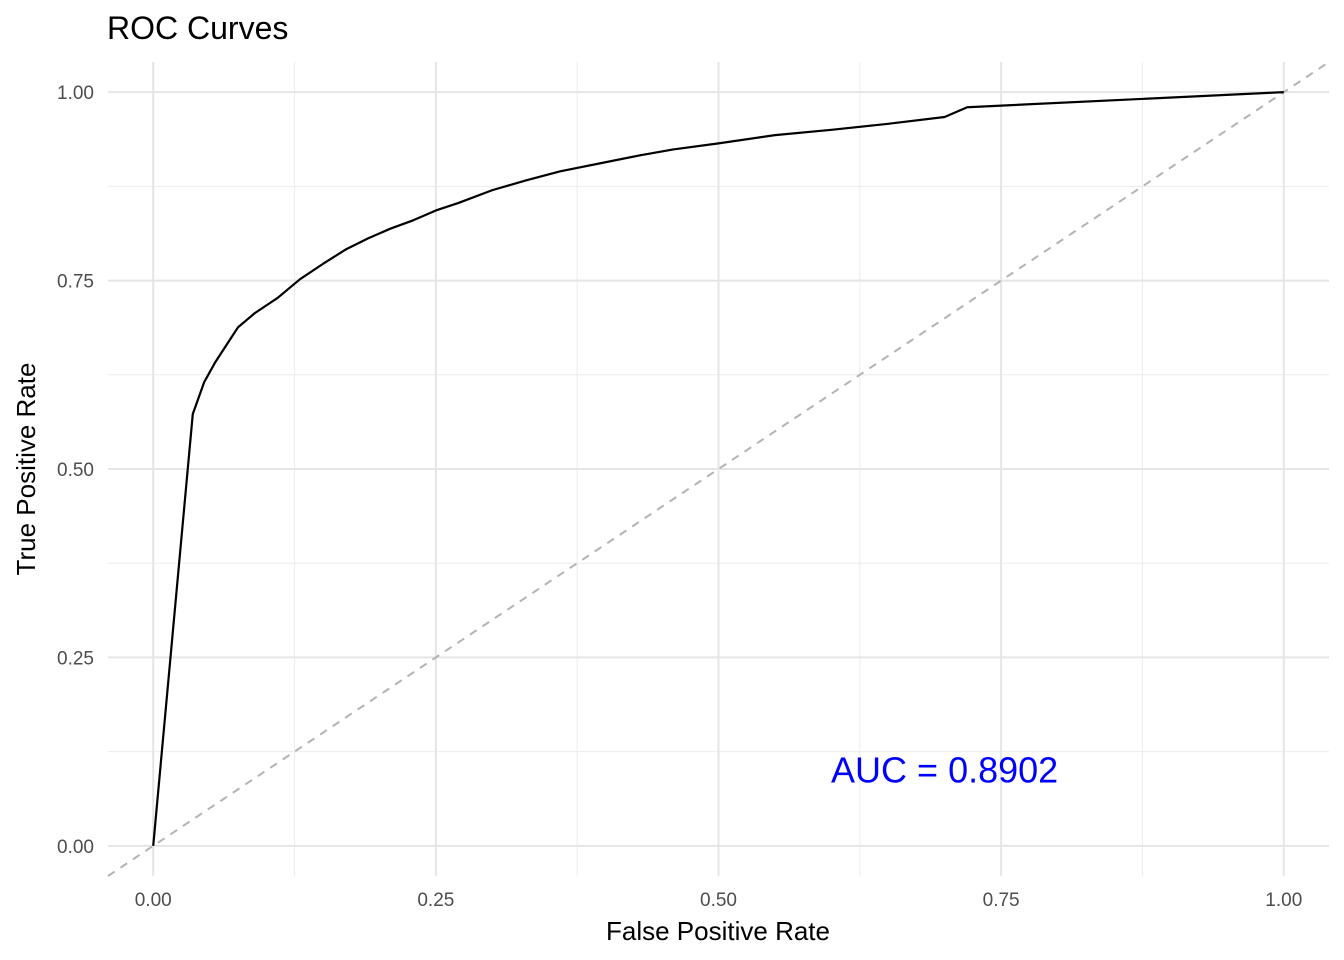 The image size is (1344, 960). I want to click on x-tick-label: 1.00, so click(1283, 900).